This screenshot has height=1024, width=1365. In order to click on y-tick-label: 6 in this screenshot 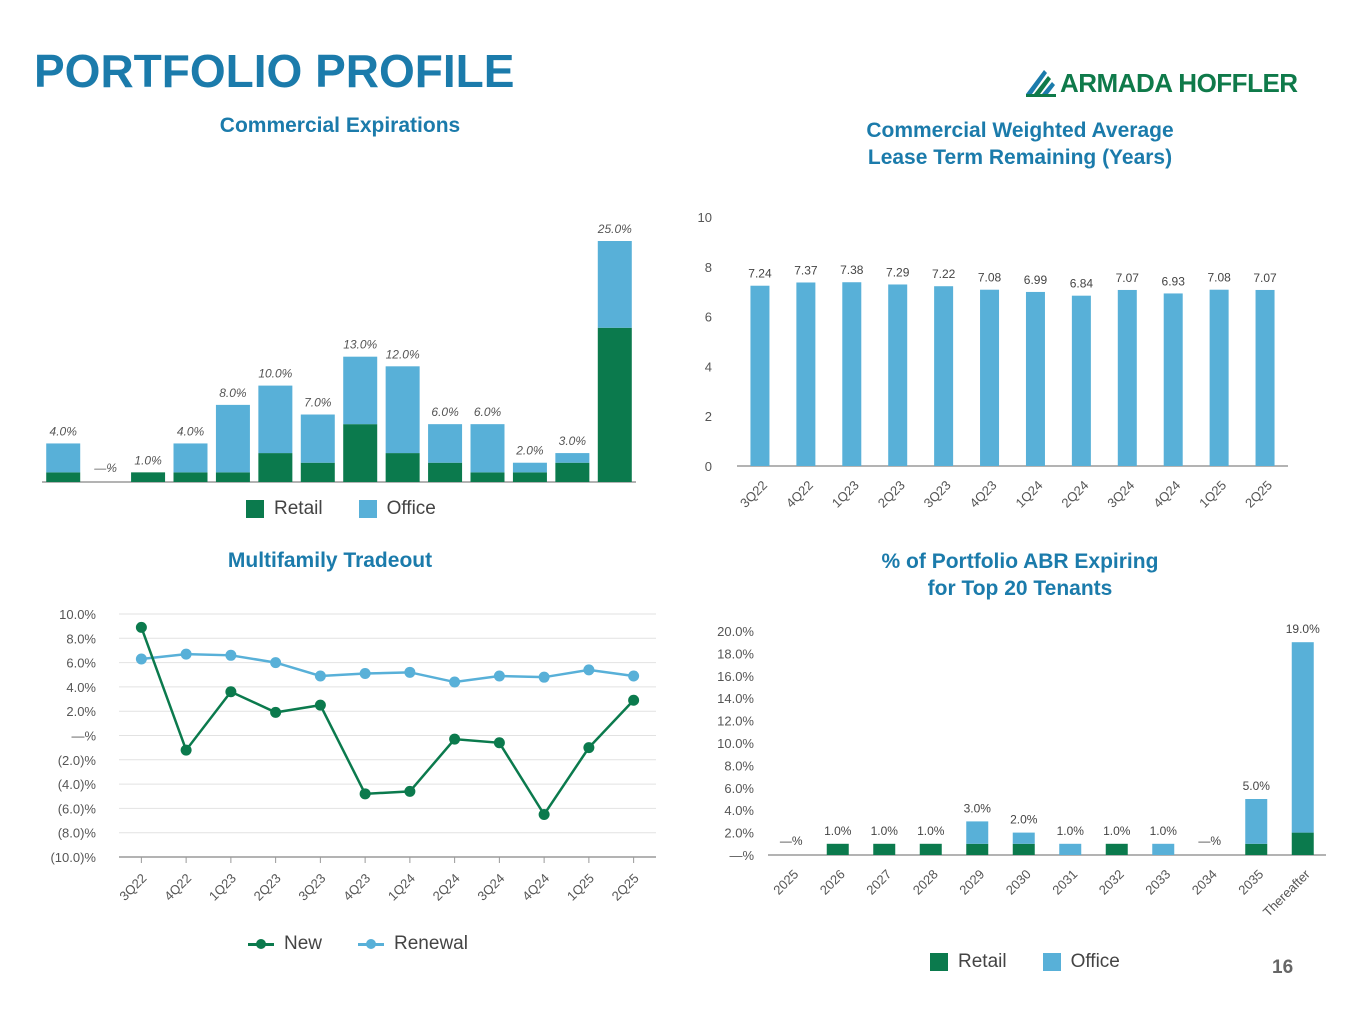, I will do `click(708, 317)`.